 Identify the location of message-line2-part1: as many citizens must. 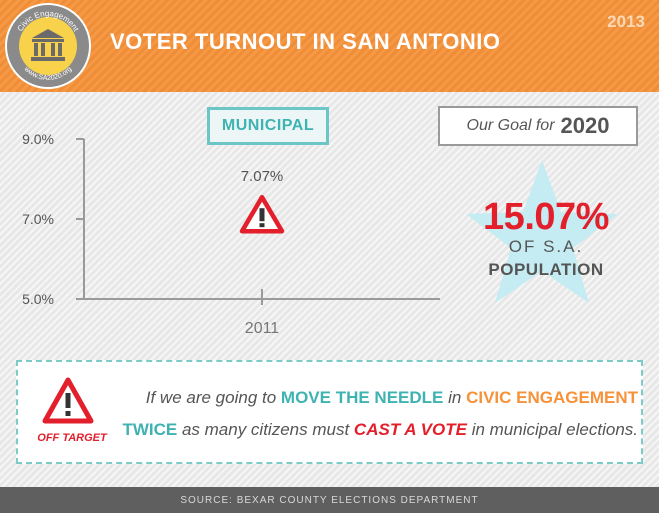
(265, 429).